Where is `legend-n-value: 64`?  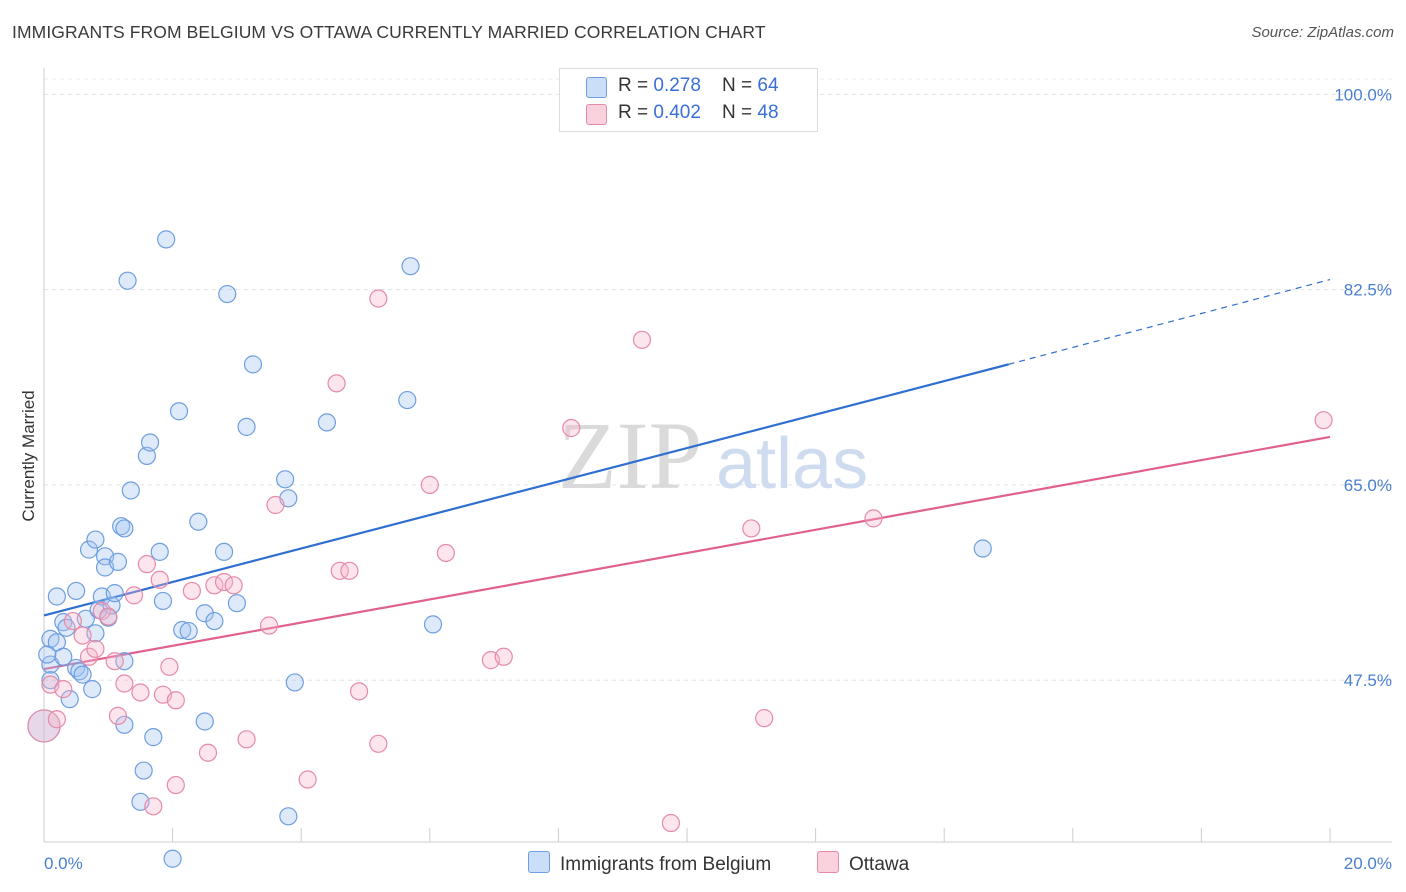 legend-n-value: 64 is located at coordinates (768, 85).